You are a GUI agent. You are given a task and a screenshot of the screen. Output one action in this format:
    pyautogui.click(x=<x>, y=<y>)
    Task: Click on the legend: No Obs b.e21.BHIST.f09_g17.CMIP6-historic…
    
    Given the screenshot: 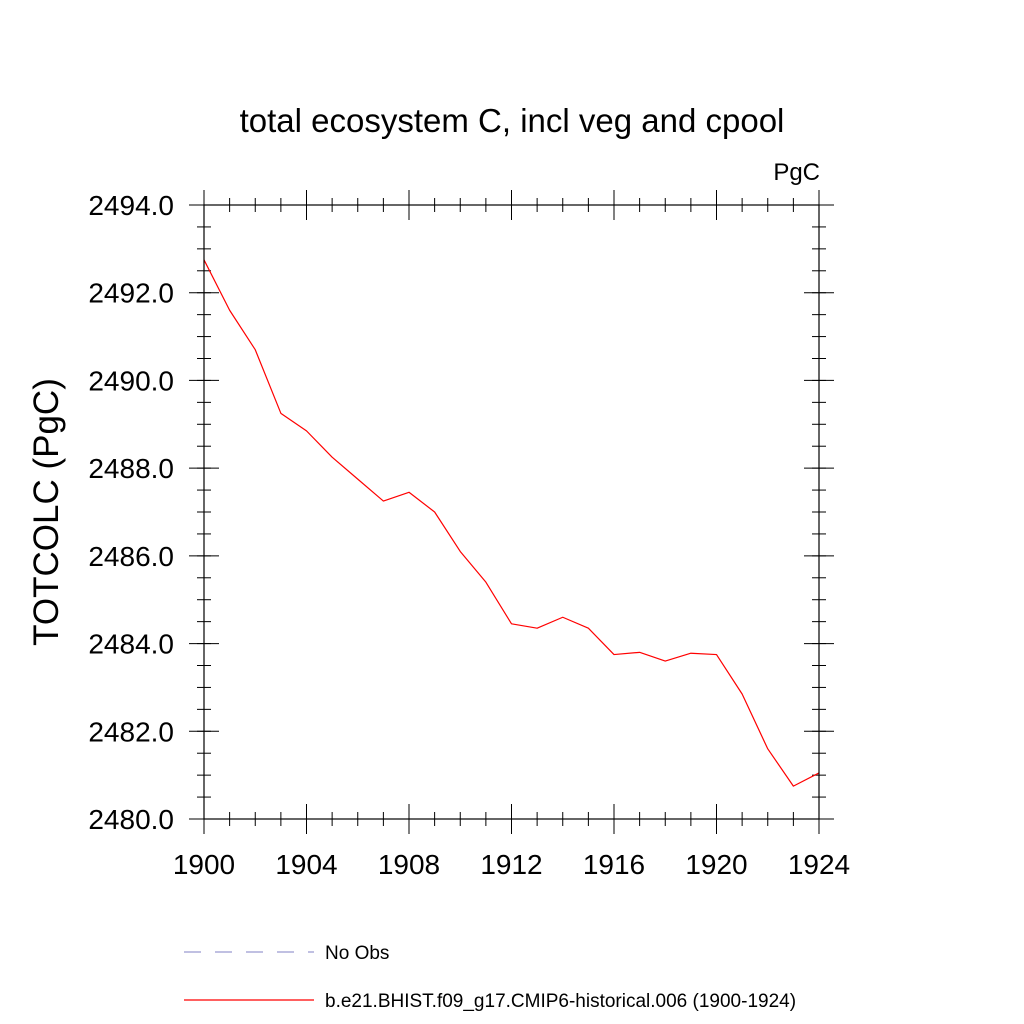 What is the action you would take?
    pyautogui.click(x=490, y=977)
    